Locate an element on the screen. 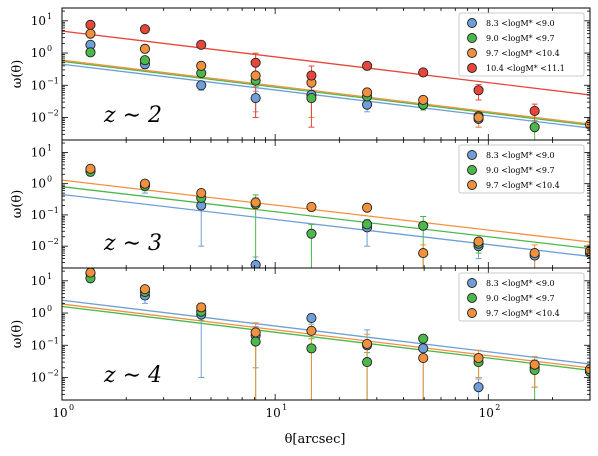  x-axis-label: θ[arcsec] is located at coordinates (315, 439).